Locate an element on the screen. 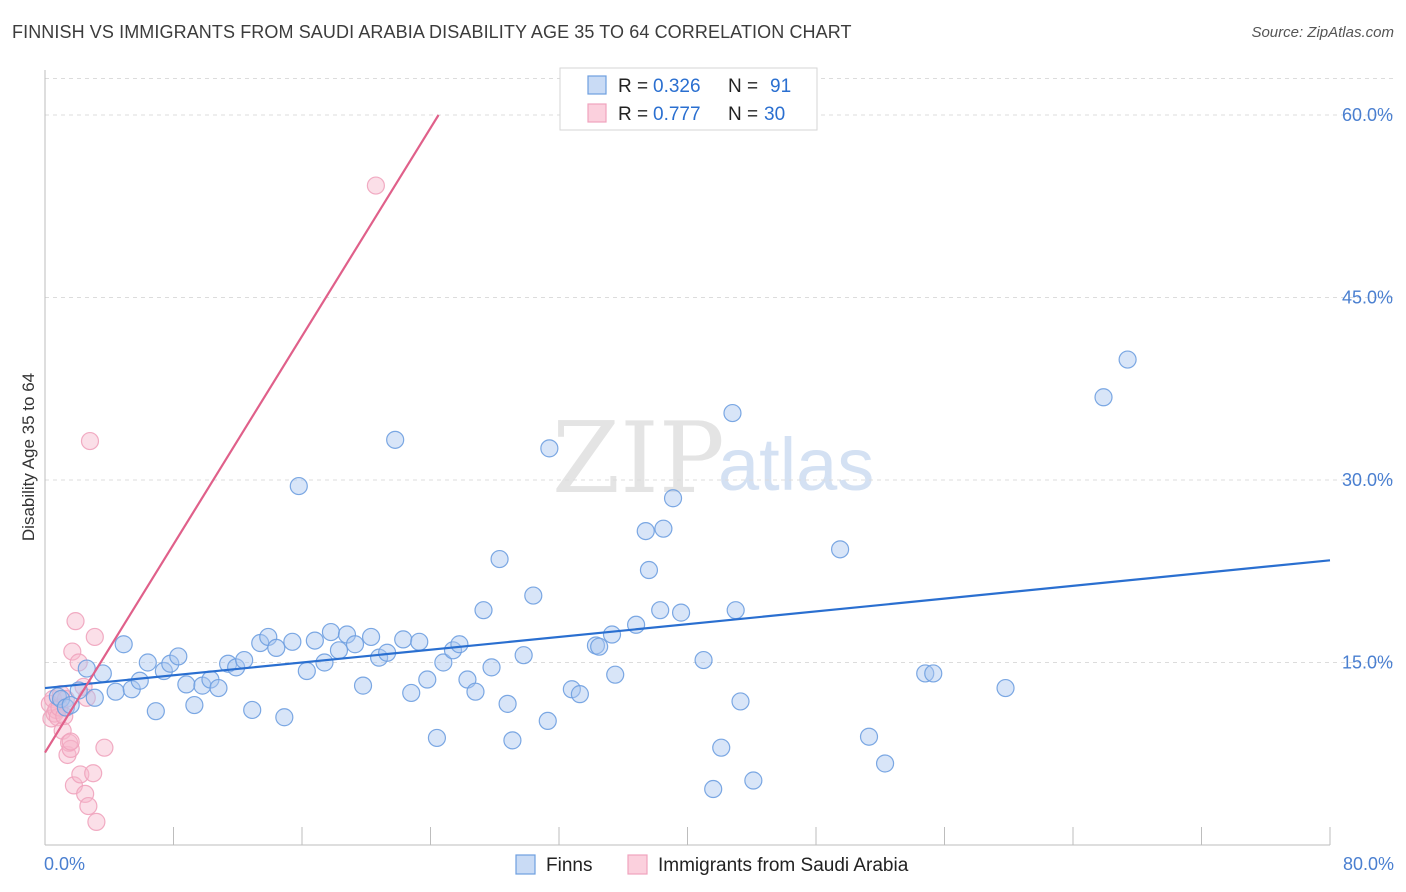  bottom-legend: Finns Immigrants from Saudi Arabia is located at coordinates (712, 865).